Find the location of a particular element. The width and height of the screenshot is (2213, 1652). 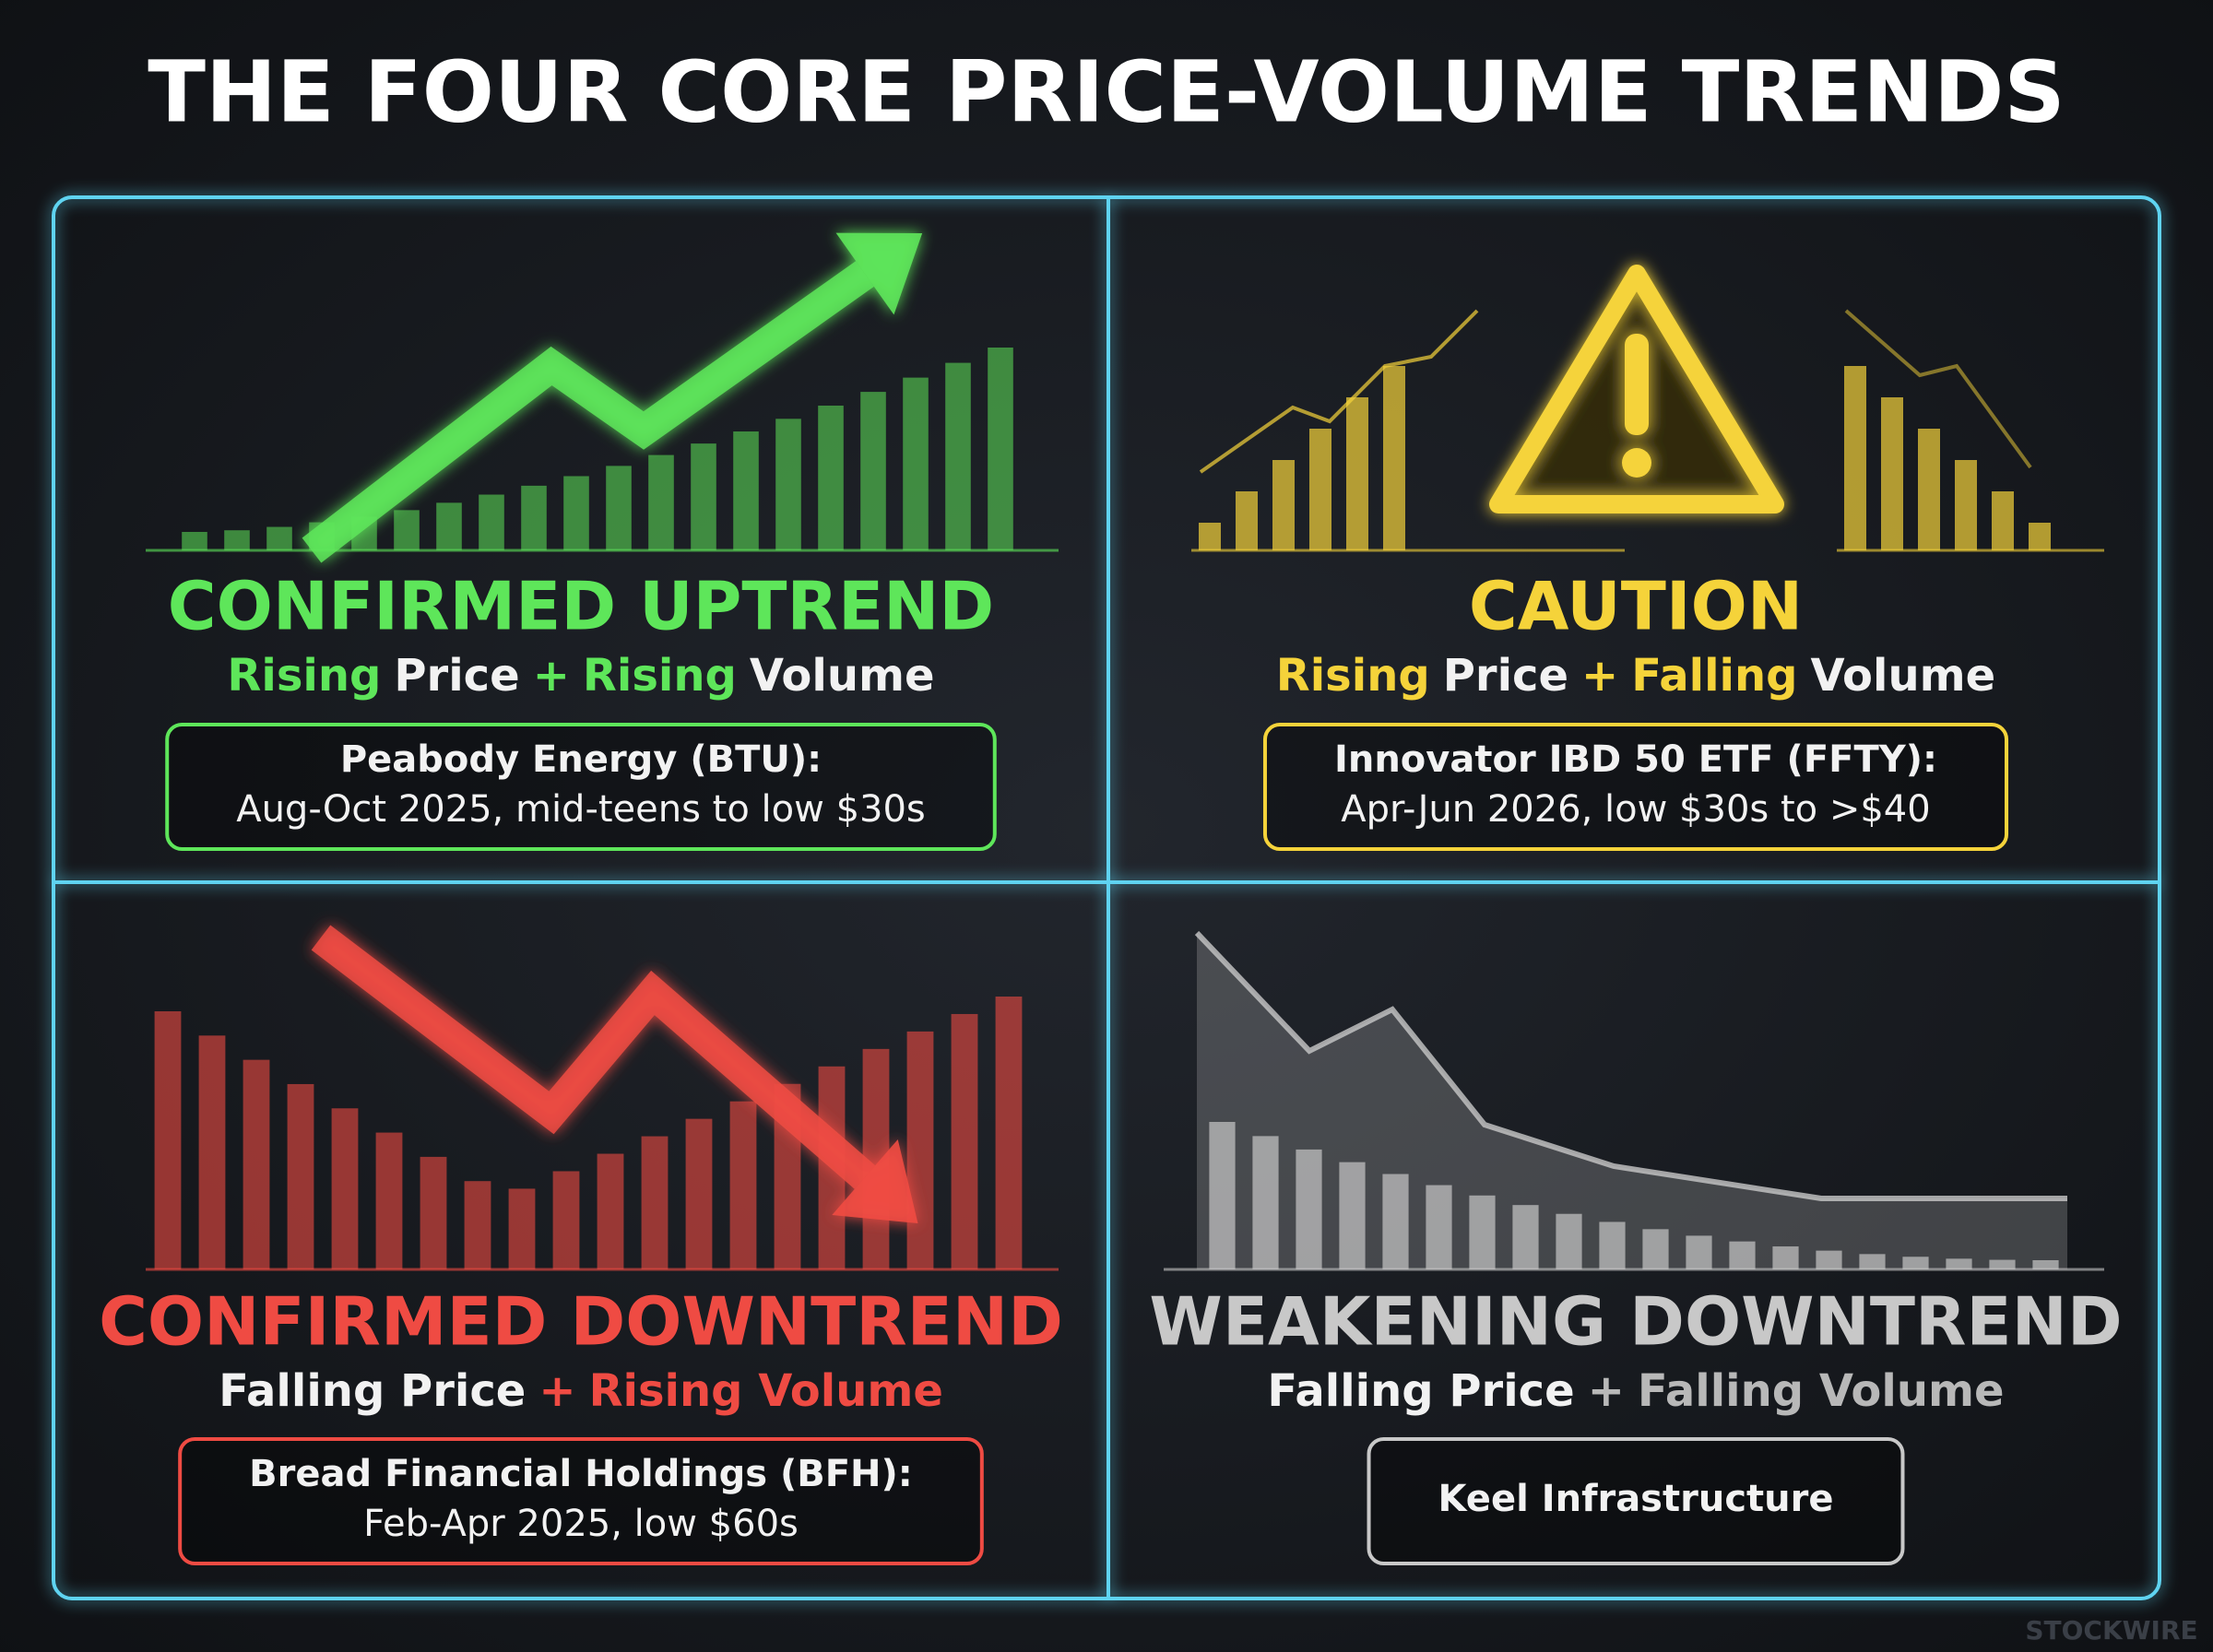

example-line: Aug-Oct 2025, mid-teens to low $30s is located at coordinates (581, 809).